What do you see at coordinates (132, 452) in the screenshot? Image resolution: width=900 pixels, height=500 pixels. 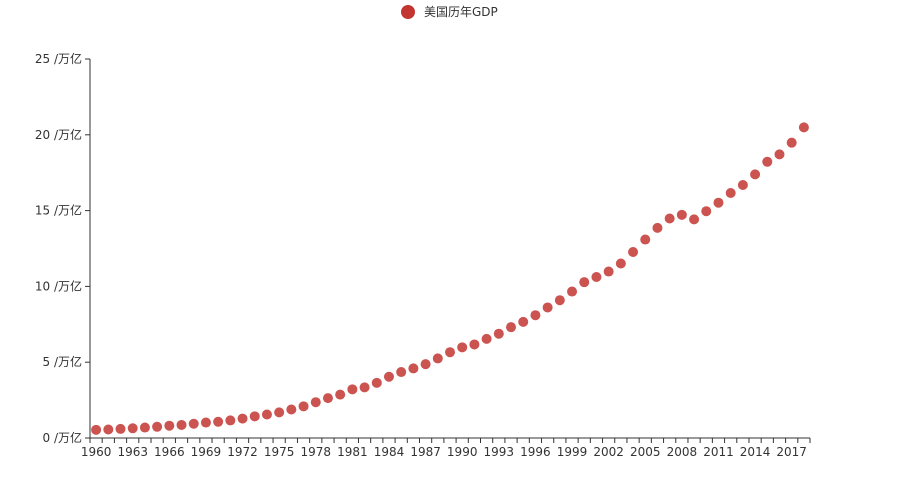 I see `x-tick-label: 1963` at bounding box center [132, 452].